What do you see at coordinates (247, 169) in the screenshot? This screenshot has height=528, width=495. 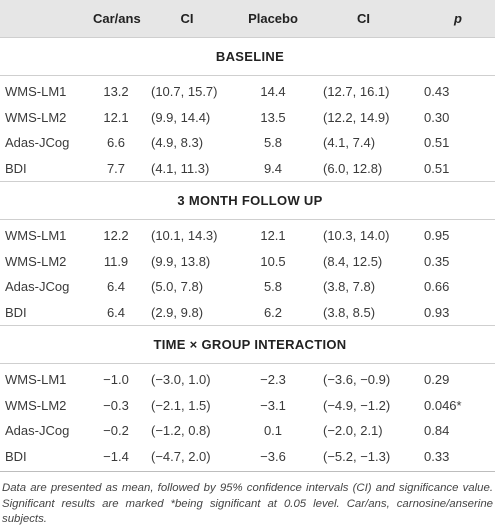 I see `data-row: BDI 7.7 (4.1, 11.3) 9.4 (6.0, 12.8) 0.51` at bounding box center [247, 169].